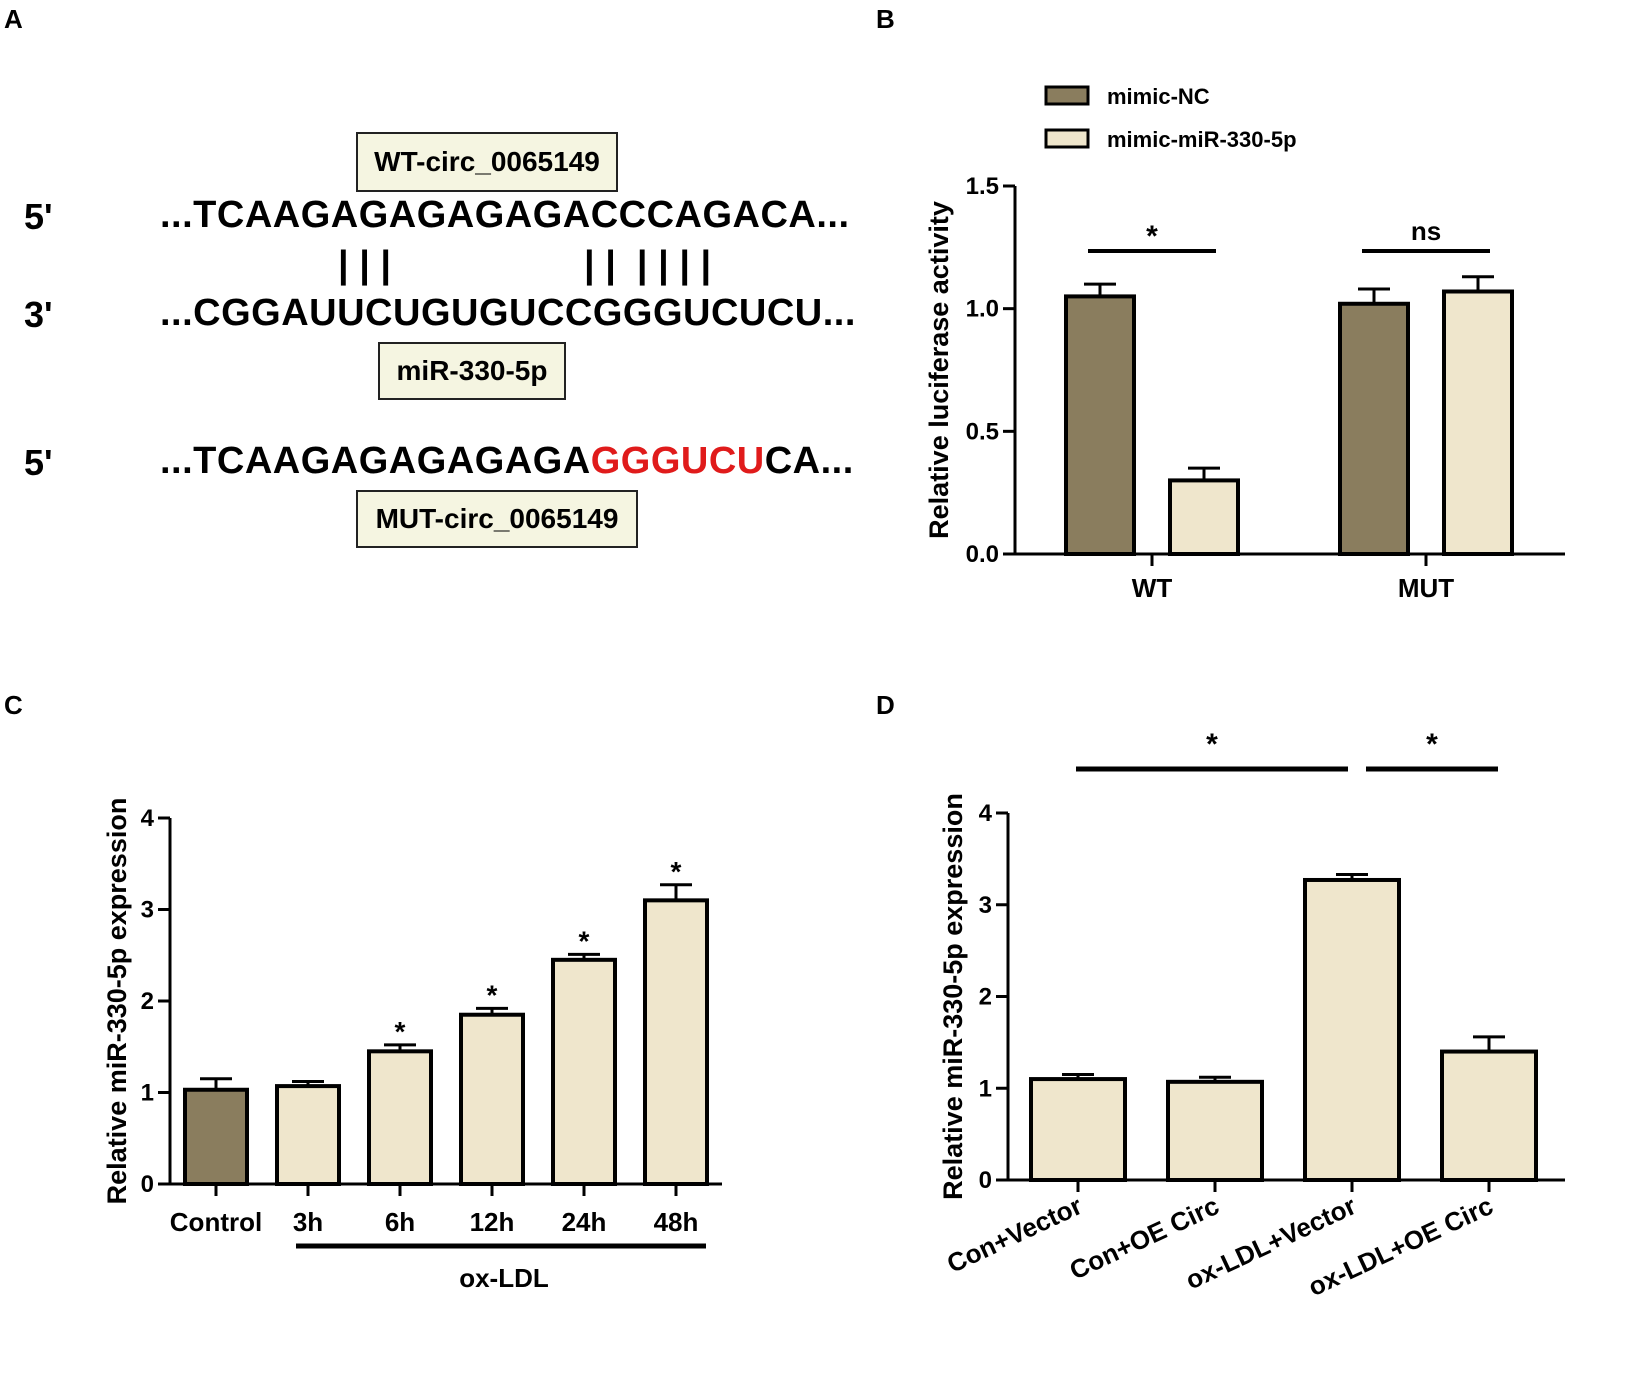 The height and width of the screenshot is (1398, 1650). What do you see at coordinates (1100, 425) in the screenshot?
I see `chart-b-wt-mimic-nc-bar` at bounding box center [1100, 425].